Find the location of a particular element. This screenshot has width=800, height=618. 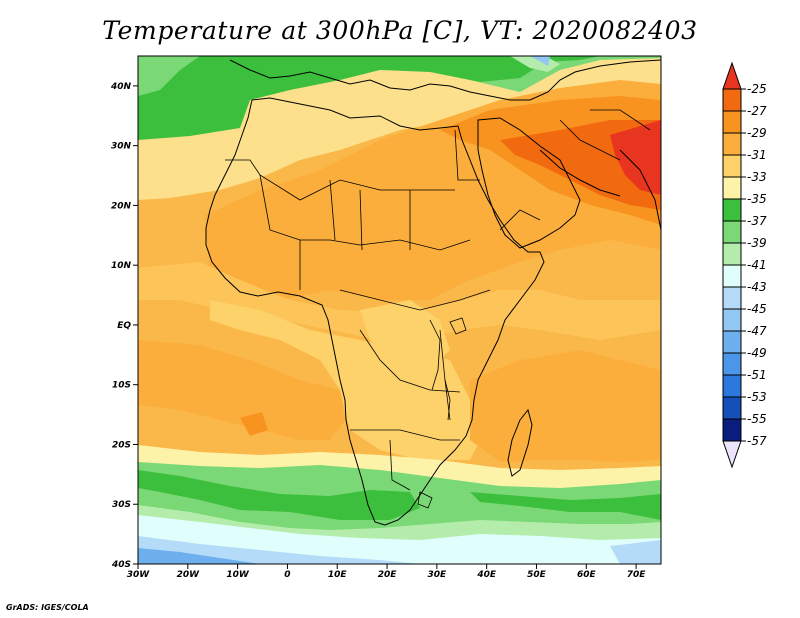

lake-tanganyika is located at coordinates (435, 355).